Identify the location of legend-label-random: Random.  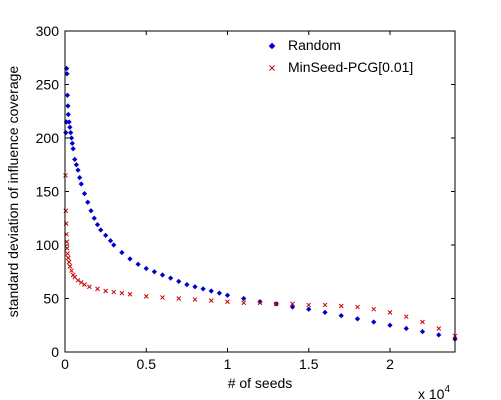
(314, 45).